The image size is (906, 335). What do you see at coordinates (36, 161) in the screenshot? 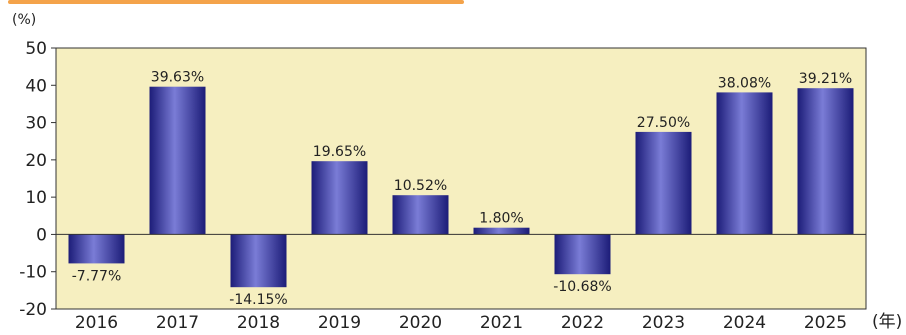
I see `y-tick-label: 20` at bounding box center [36, 161].